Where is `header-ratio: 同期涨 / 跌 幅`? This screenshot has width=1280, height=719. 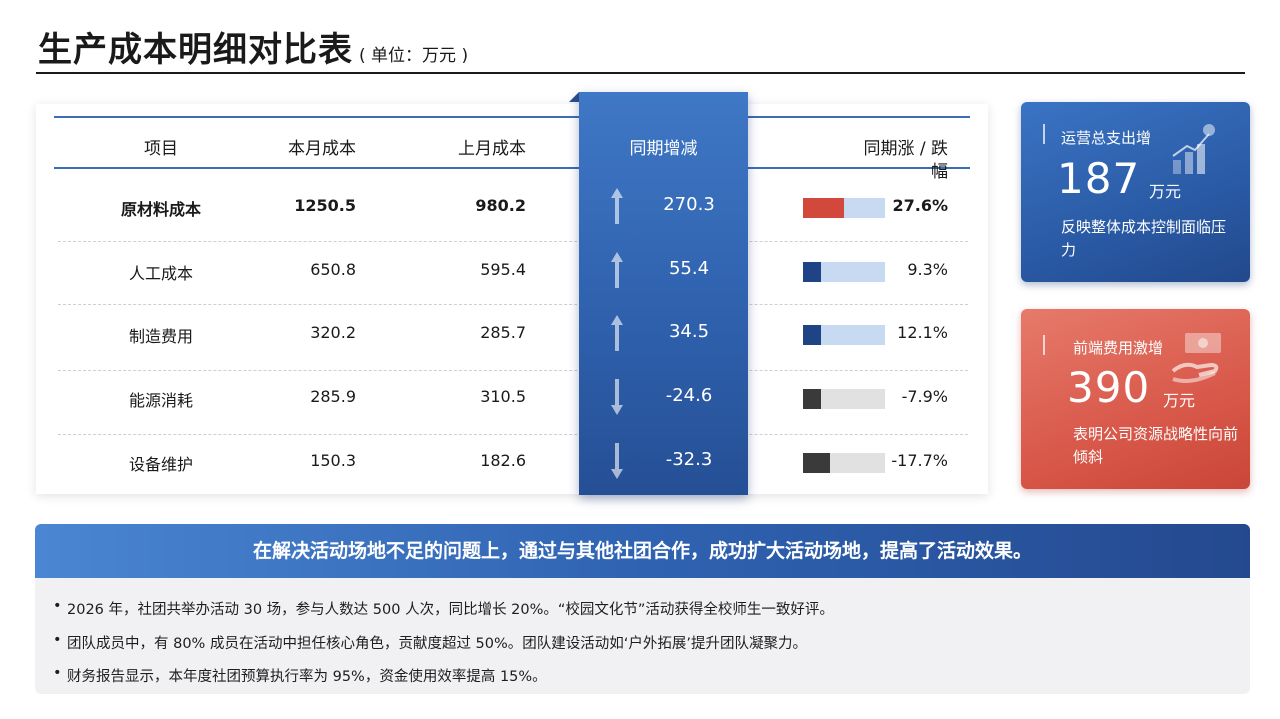 header-ratio: 同期涨 / 跌 幅 is located at coordinates (887, 158).